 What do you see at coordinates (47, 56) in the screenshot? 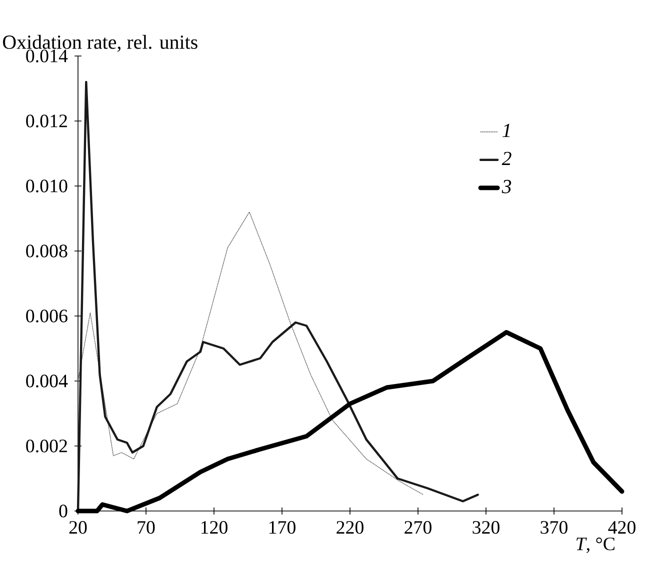
I see `y-tick-label: 0.014` at bounding box center [47, 56].